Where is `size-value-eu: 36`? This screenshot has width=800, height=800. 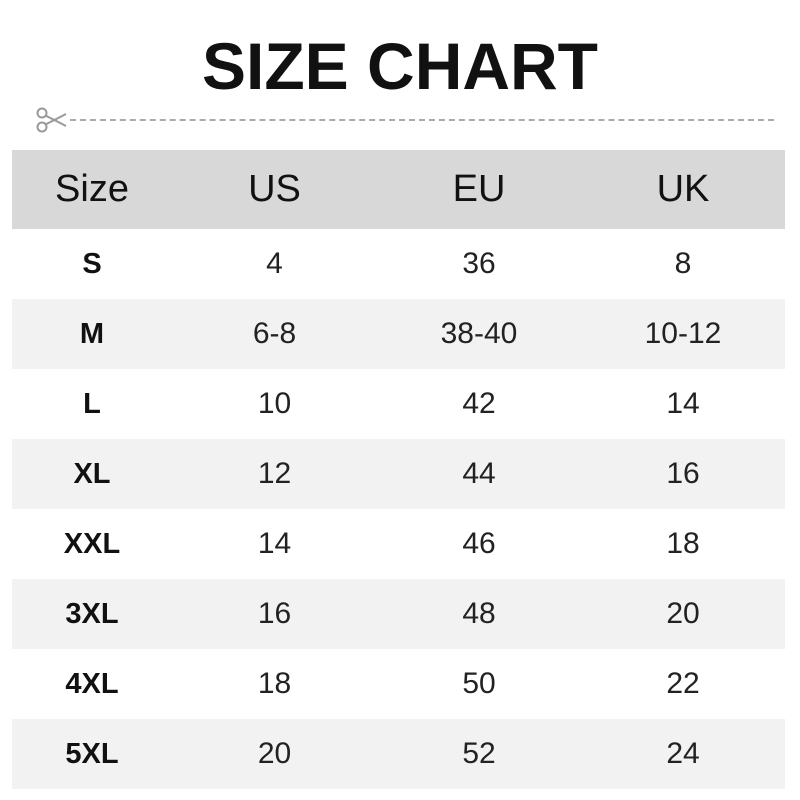 size-value-eu: 36 is located at coordinates (479, 263).